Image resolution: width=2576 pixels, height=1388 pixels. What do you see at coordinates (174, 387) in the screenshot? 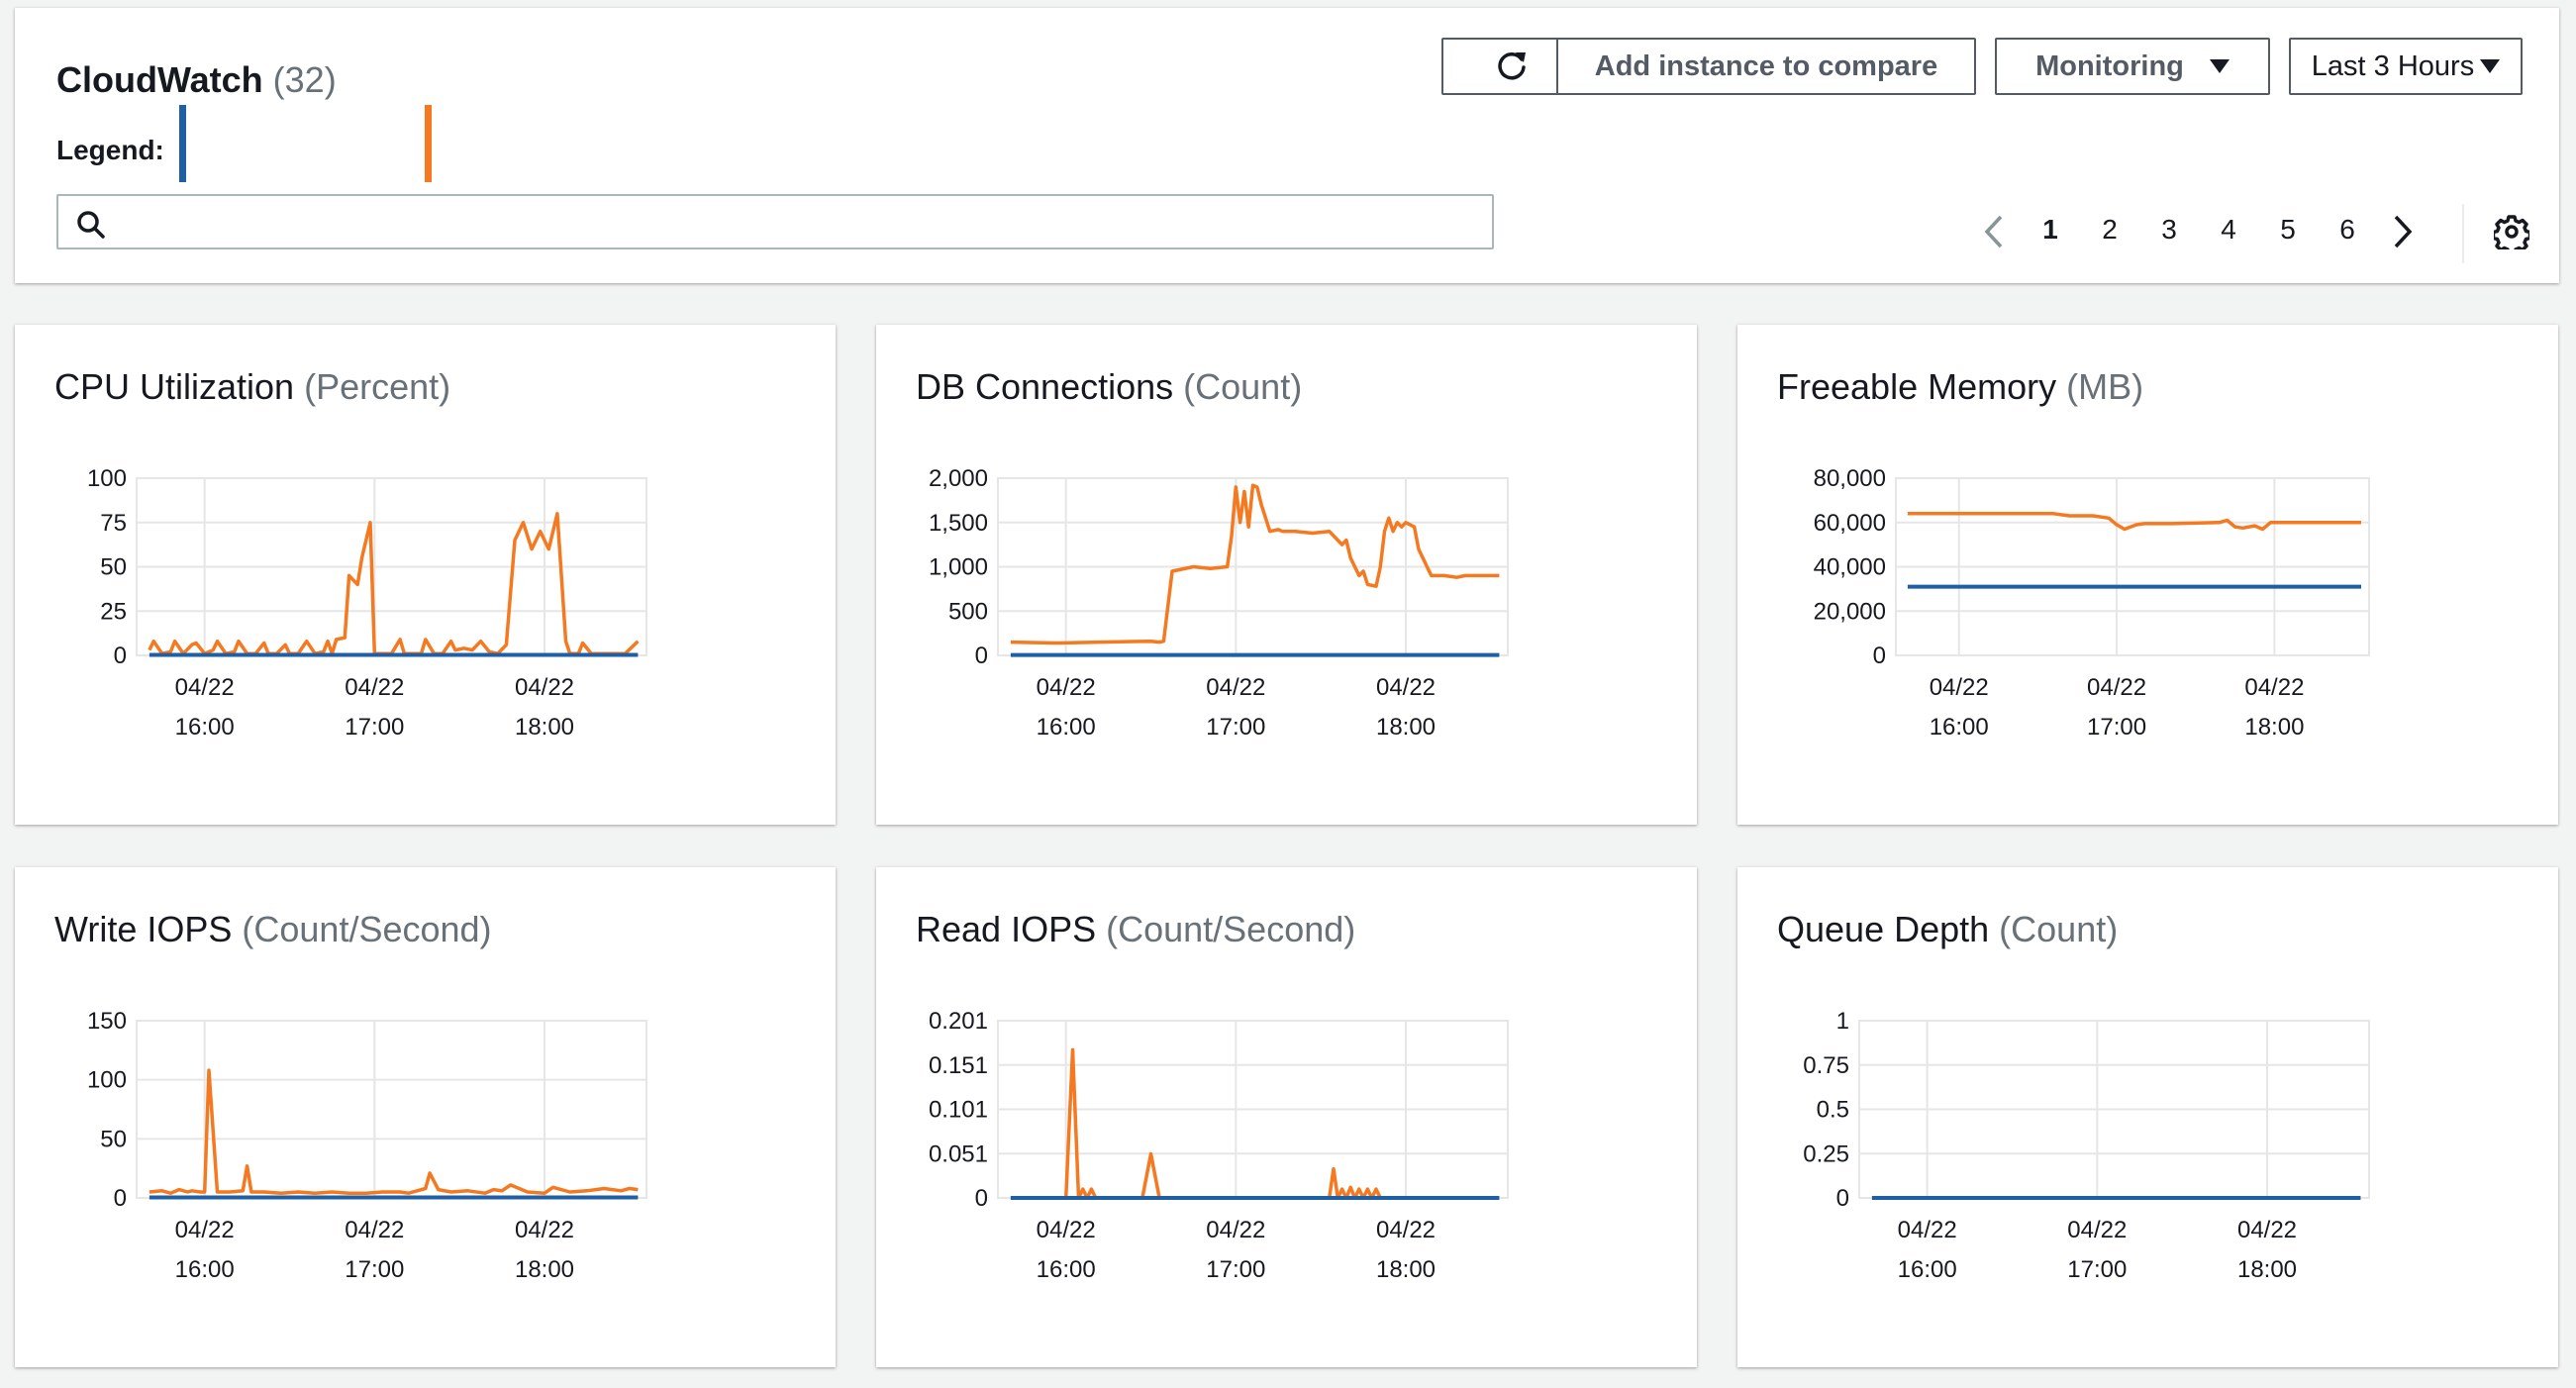
I see `chart-title-text: CPU Utilization` at bounding box center [174, 387].